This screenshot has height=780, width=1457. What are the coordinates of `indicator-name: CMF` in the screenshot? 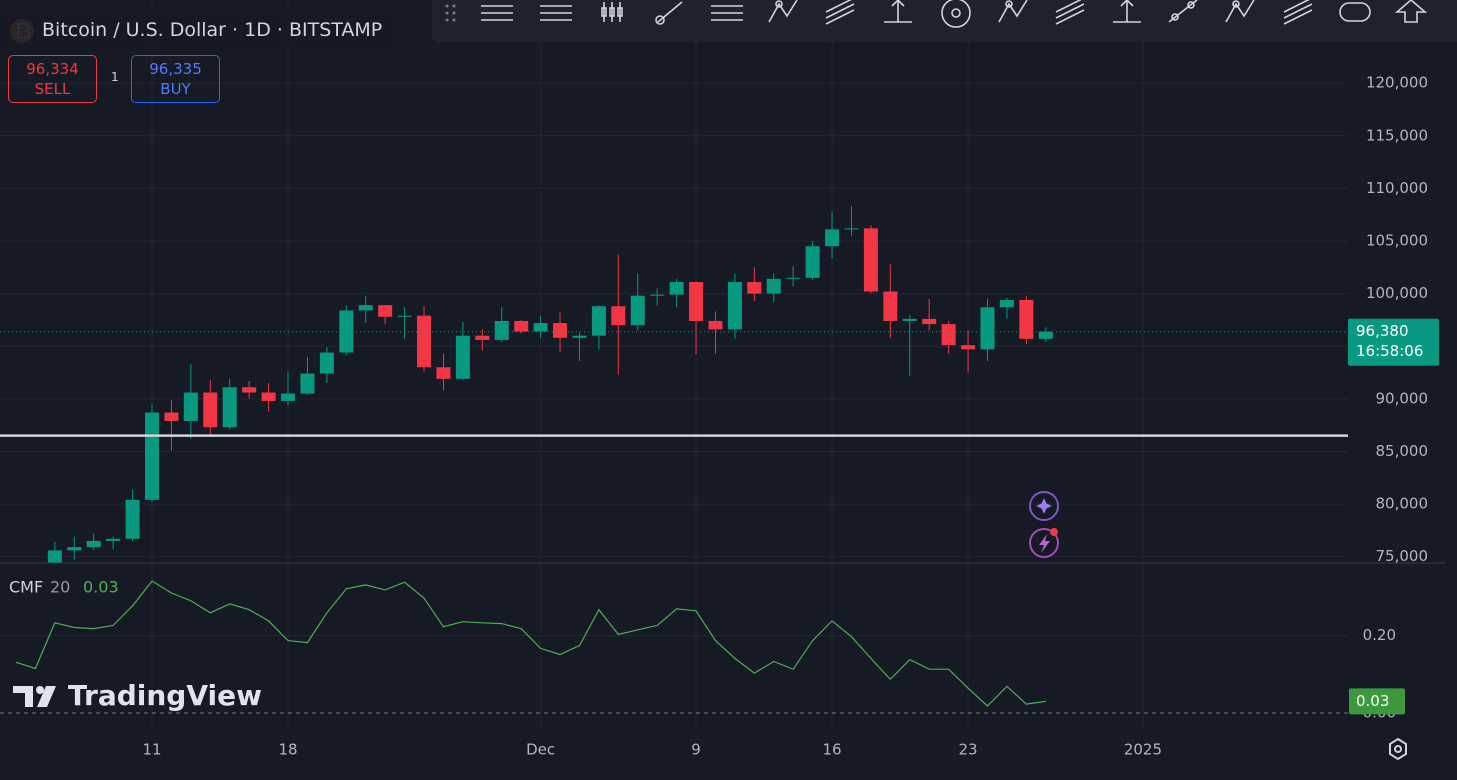 It's located at (26, 587).